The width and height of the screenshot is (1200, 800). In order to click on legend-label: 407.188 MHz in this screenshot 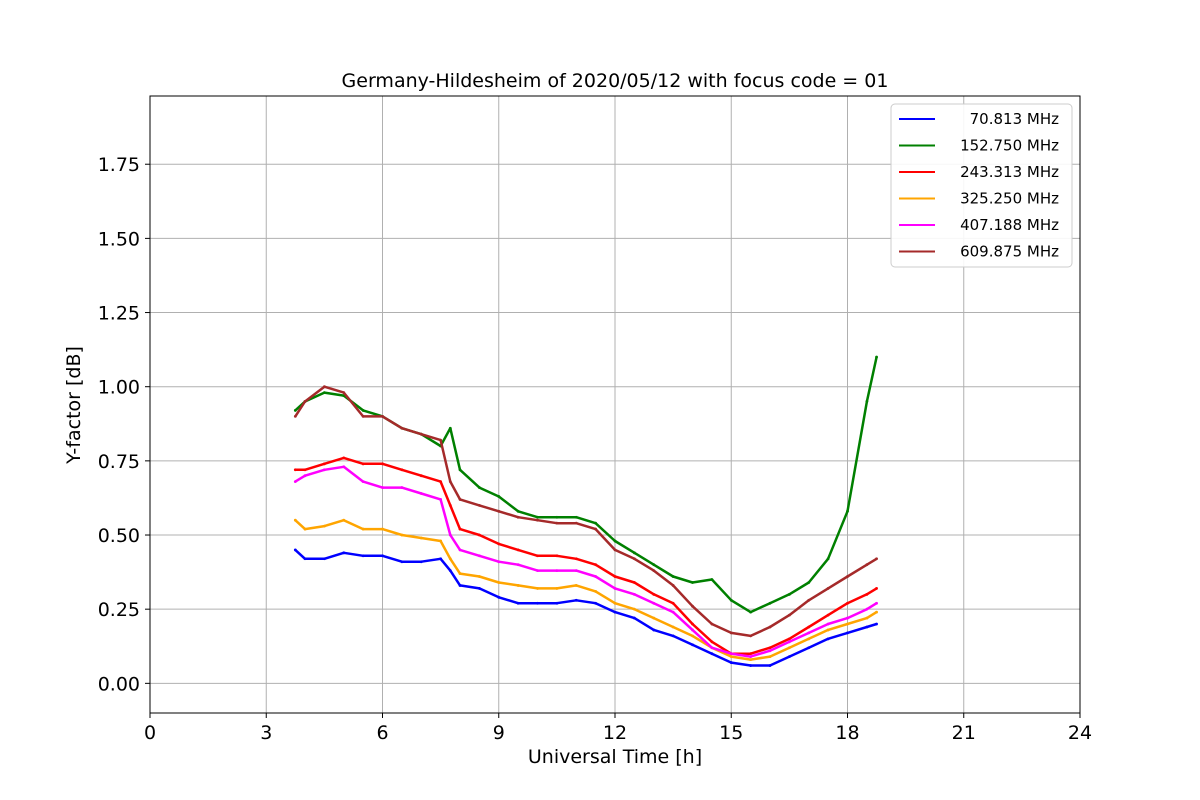, I will do `click(1009, 225)`.